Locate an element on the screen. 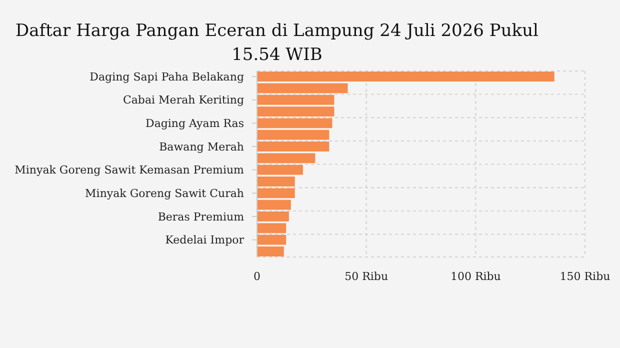 This screenshot has height=348, width=620. y-tick-label: Beras Premium is located at coordinates (201, 217).